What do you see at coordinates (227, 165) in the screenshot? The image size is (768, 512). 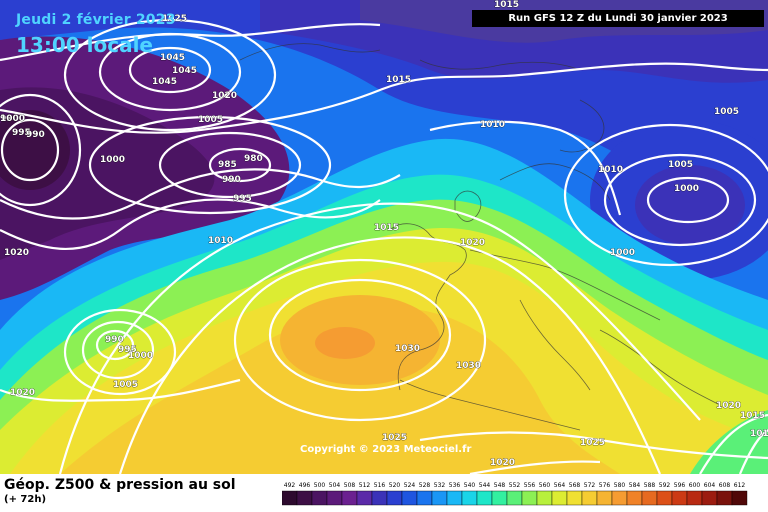 I see `isobar-label: 985` at bounding box center [227, 165].